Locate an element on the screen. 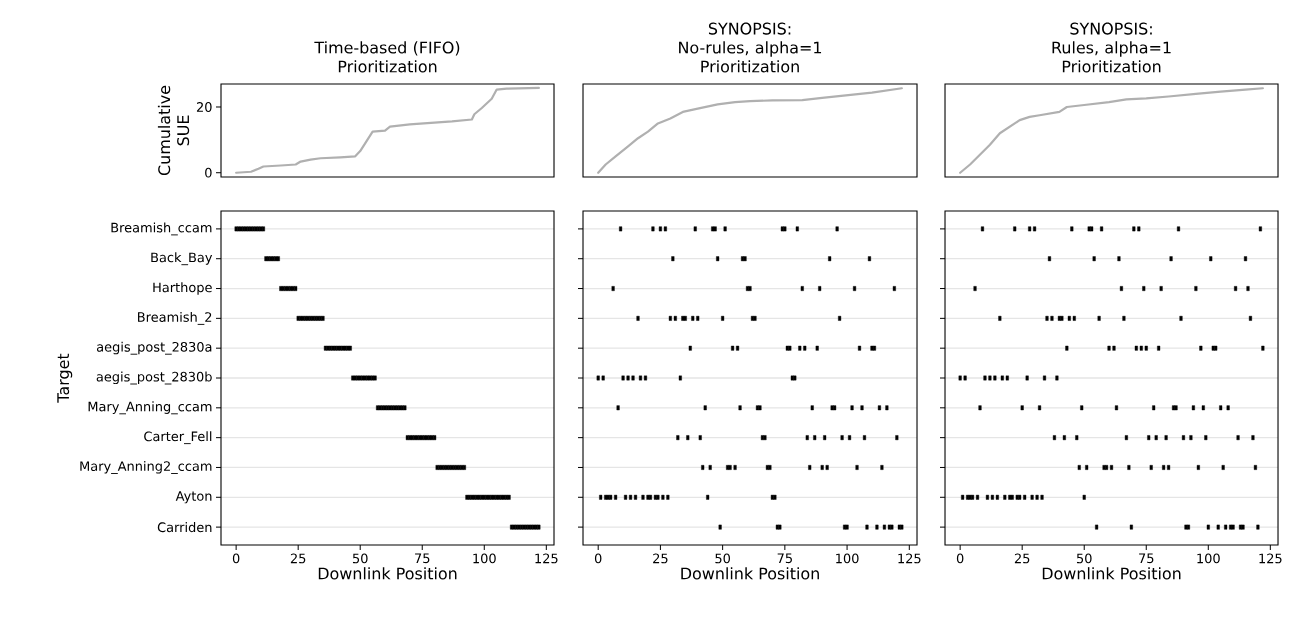  y-tick-label: Carter_Fell is located at coordinates (178, 438).